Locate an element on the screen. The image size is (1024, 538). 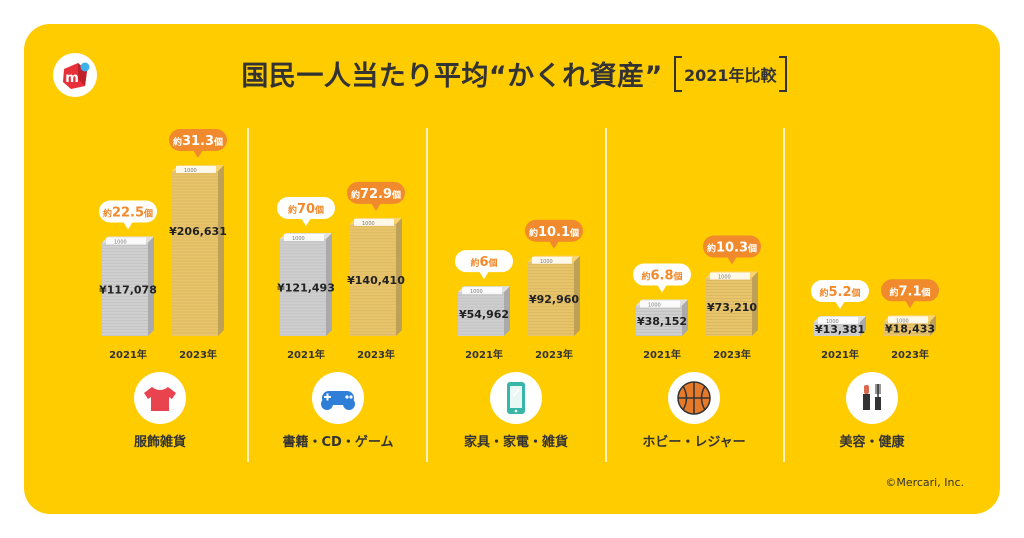
count-callout: 約6個 is located at coordinates (484, 265).